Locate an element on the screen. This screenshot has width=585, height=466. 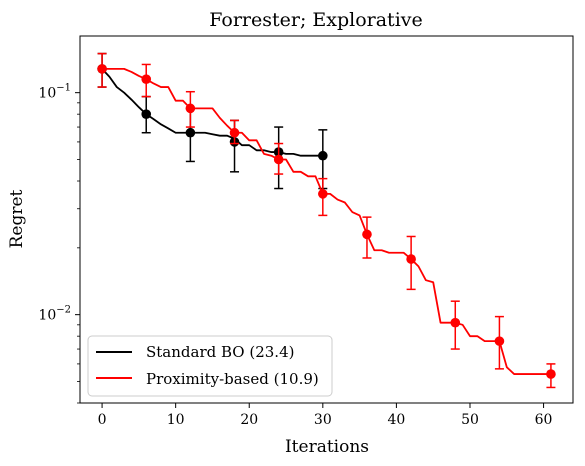
legend-box is located at coordinates (210, 366).